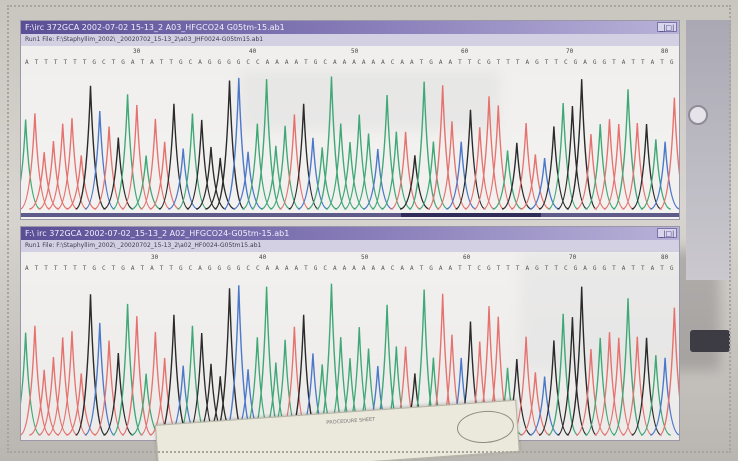 This screenshot has height=461, width=738. Describe the element at coordinates (698, 115) in the screenshot. I see `equipment-knob` at that location.